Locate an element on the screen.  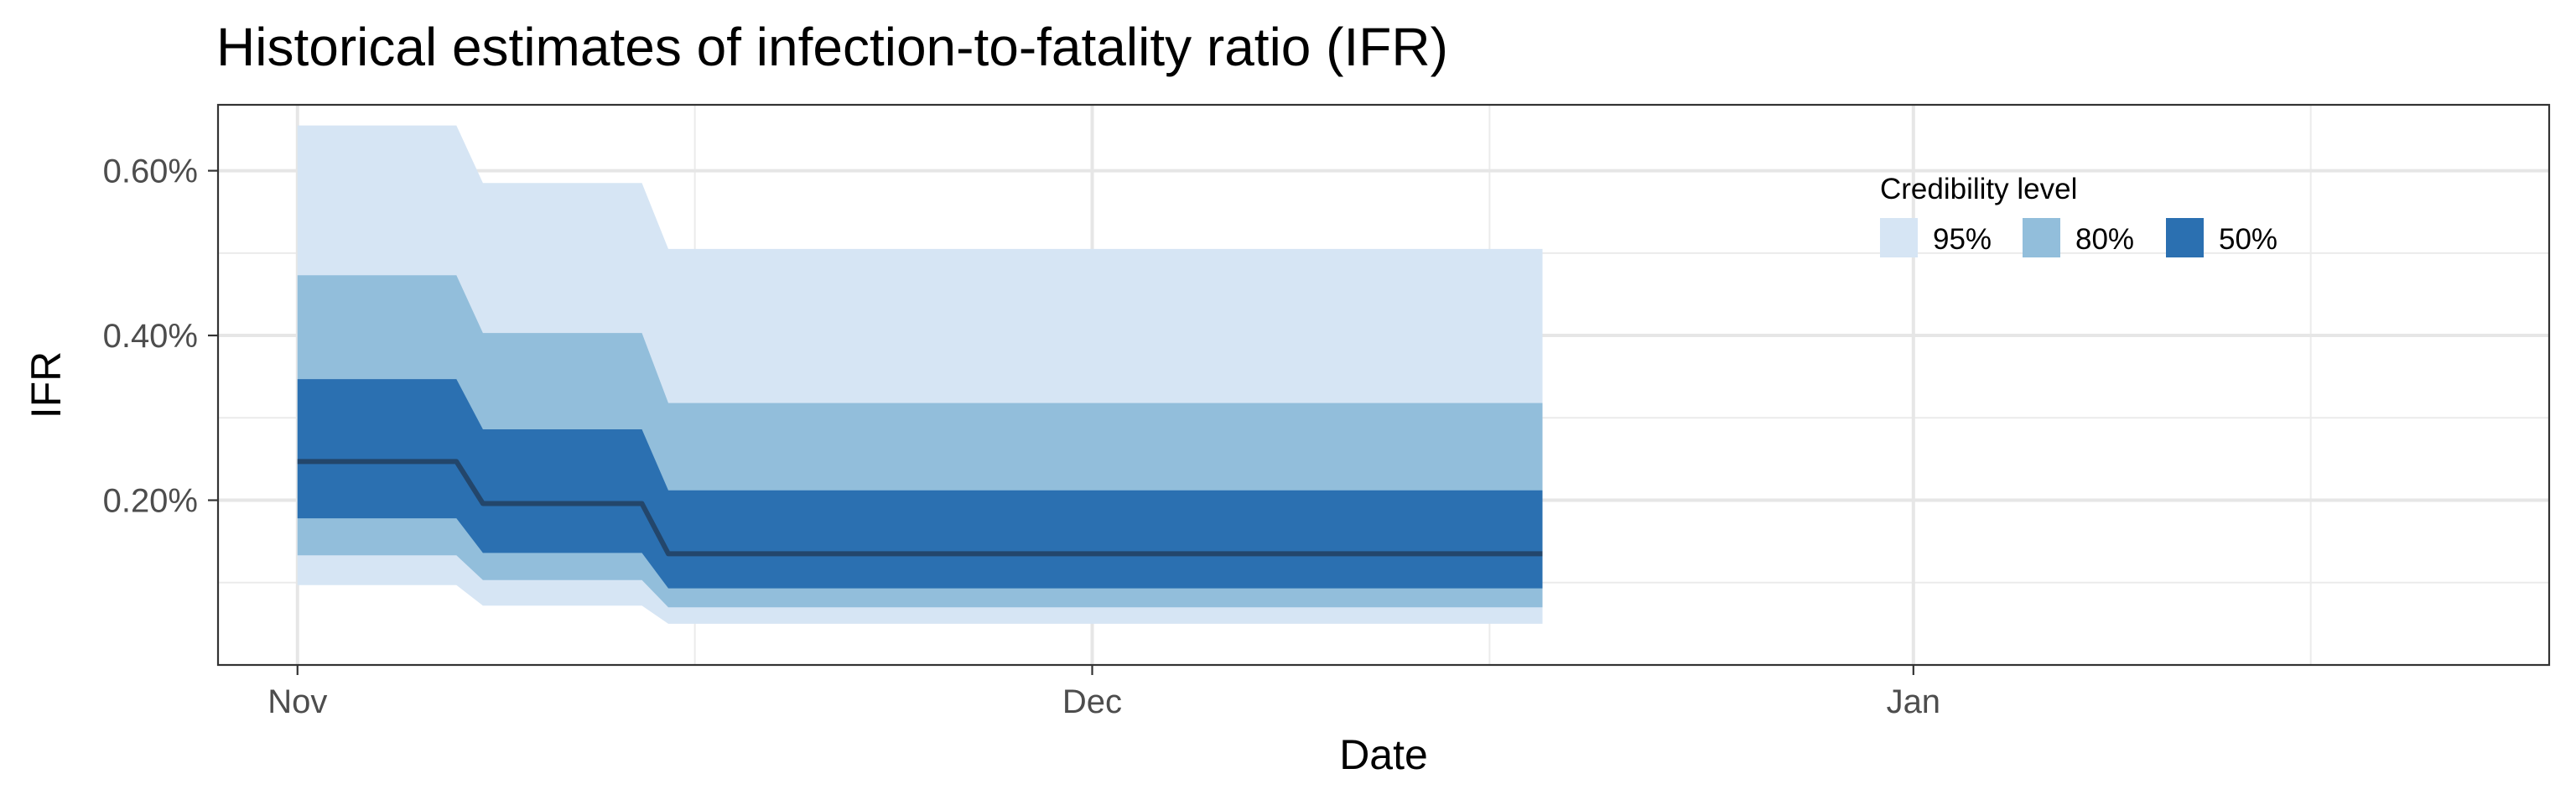
legend-label: 95% is located at coordinates (1963, 239).